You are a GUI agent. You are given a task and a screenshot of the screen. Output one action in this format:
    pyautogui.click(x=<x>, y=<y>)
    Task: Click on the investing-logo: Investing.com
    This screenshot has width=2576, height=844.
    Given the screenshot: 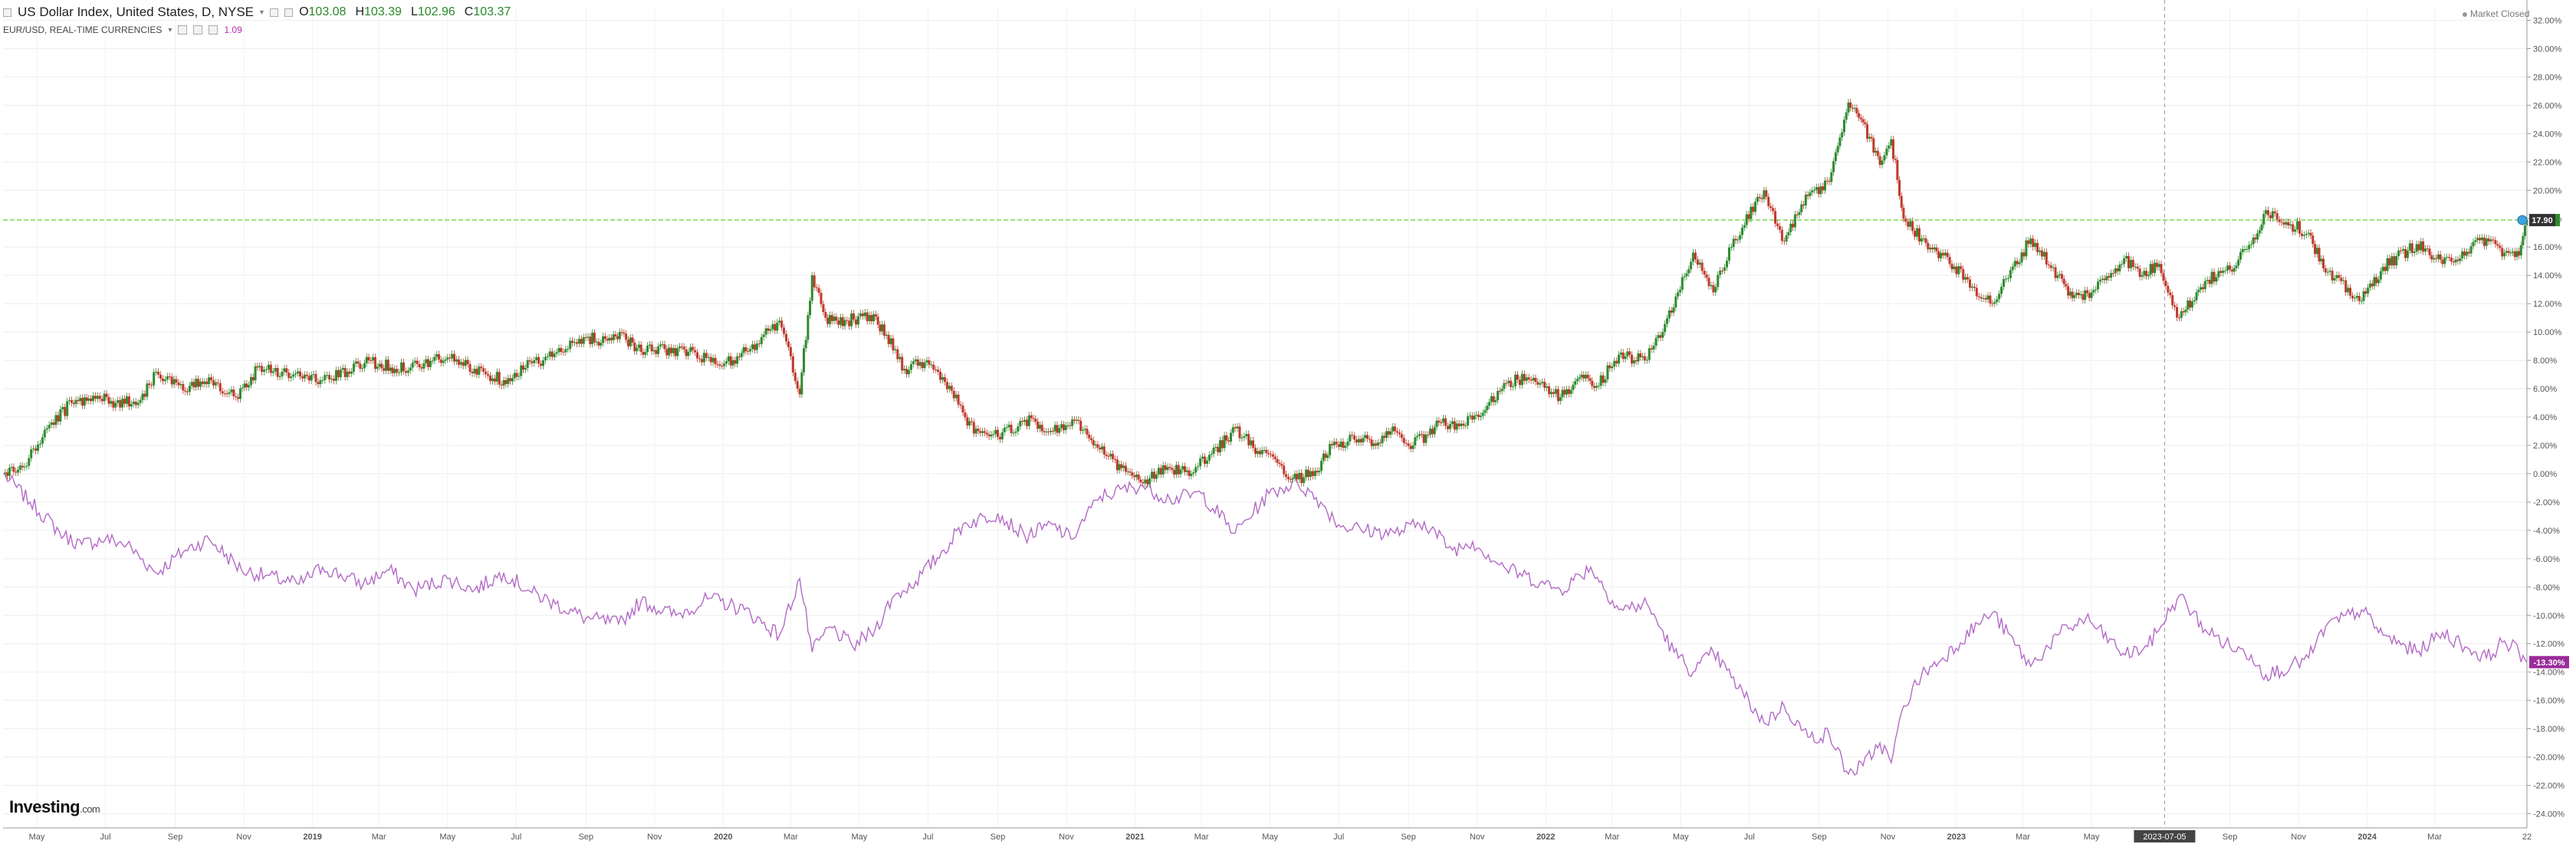 What is the action you would take?
    pyautogui.click(x=54, y=807)
    